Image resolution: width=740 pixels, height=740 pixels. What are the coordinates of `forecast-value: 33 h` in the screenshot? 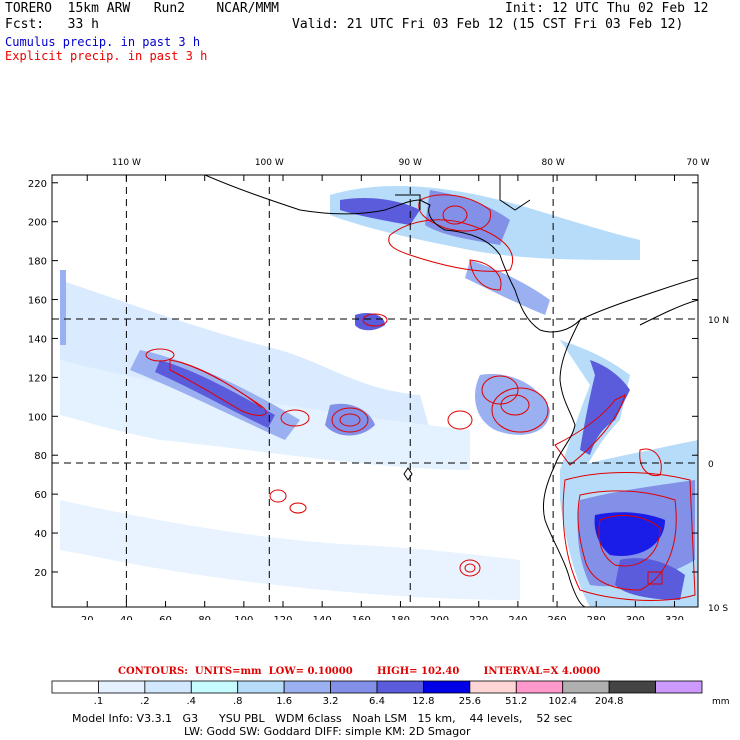 It's located at (83, 24).